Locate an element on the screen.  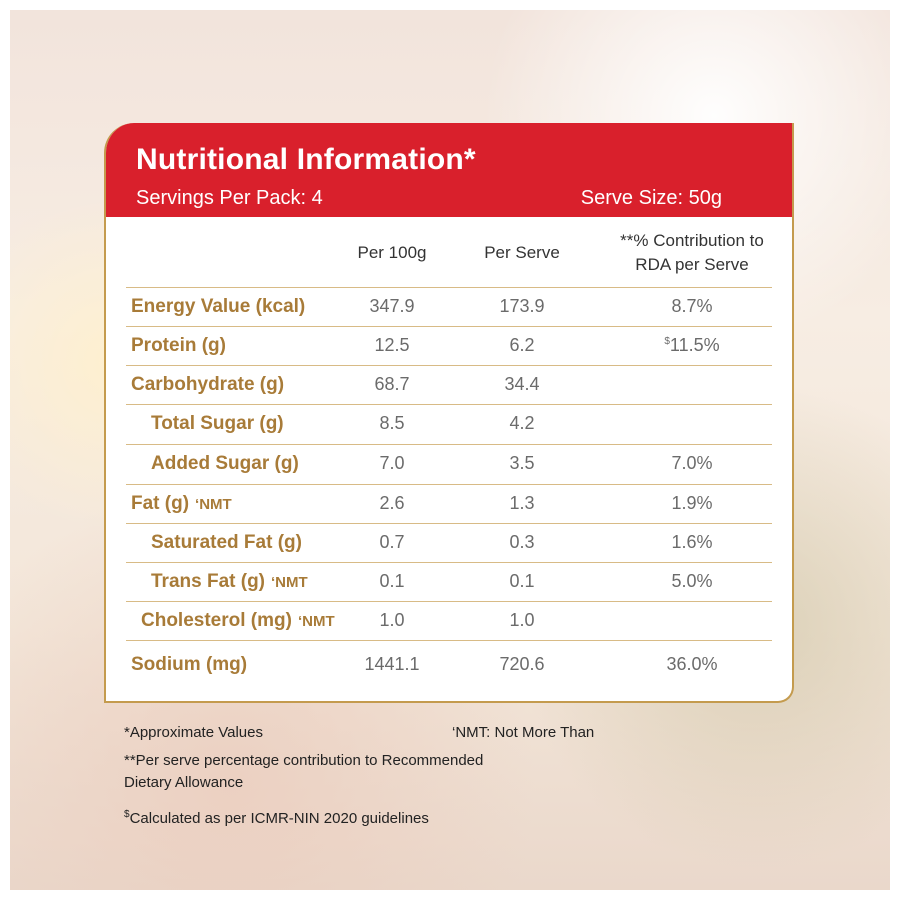
table-row: Carbohydrate (g) 68.7 34.4 is located at coordinates (449, 385).